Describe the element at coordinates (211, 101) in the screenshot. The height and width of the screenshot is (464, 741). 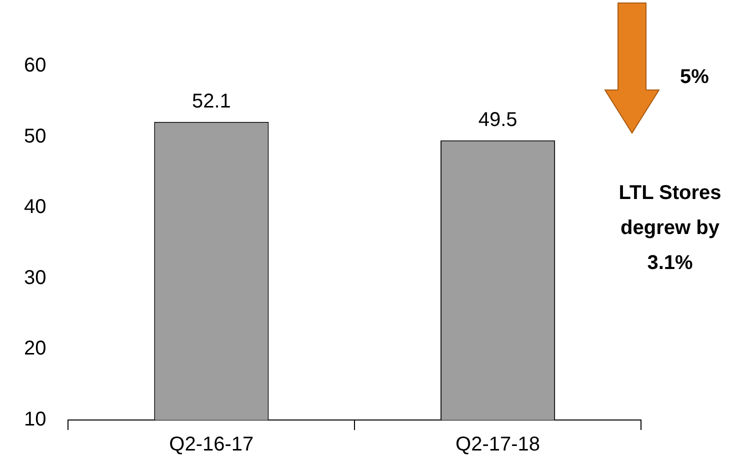
I see `data-label: 52.1` at that location.